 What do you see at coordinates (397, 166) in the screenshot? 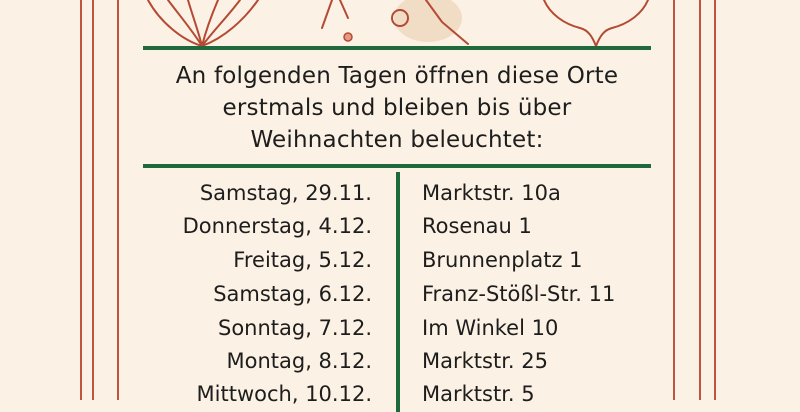
I see `middle-divider` at bounding box center [397, 166].